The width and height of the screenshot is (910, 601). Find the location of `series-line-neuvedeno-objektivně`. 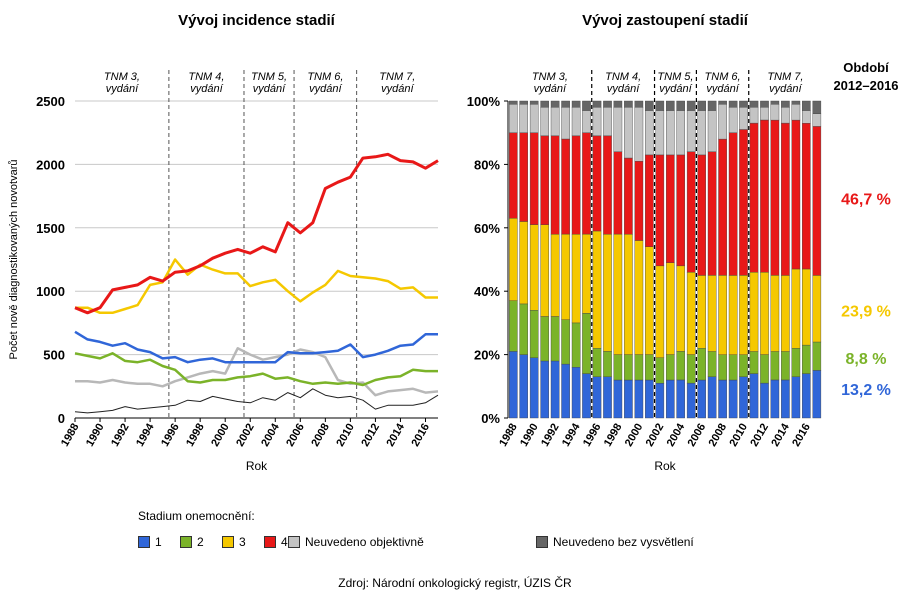

series-line-neuvedeno-objektivně is located at coordinates (257, 372).